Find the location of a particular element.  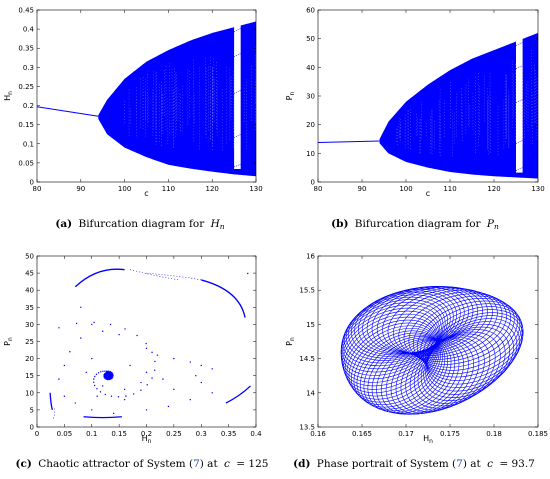

y-tick-label: 0.2 is located at coordinates (28, 106).